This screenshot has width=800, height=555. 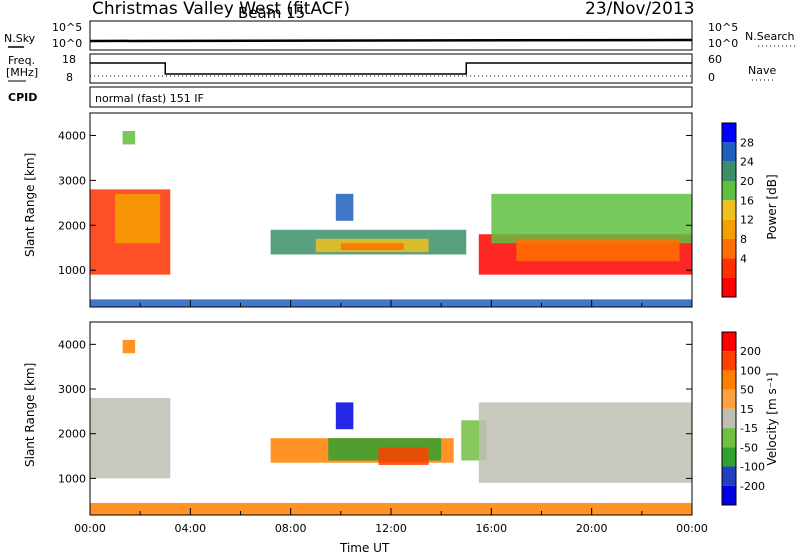 What do you see at coordinates (770, 36) in the screenshot?
I see `nsearch-label: N.Search` at bounding box center [770, 36].